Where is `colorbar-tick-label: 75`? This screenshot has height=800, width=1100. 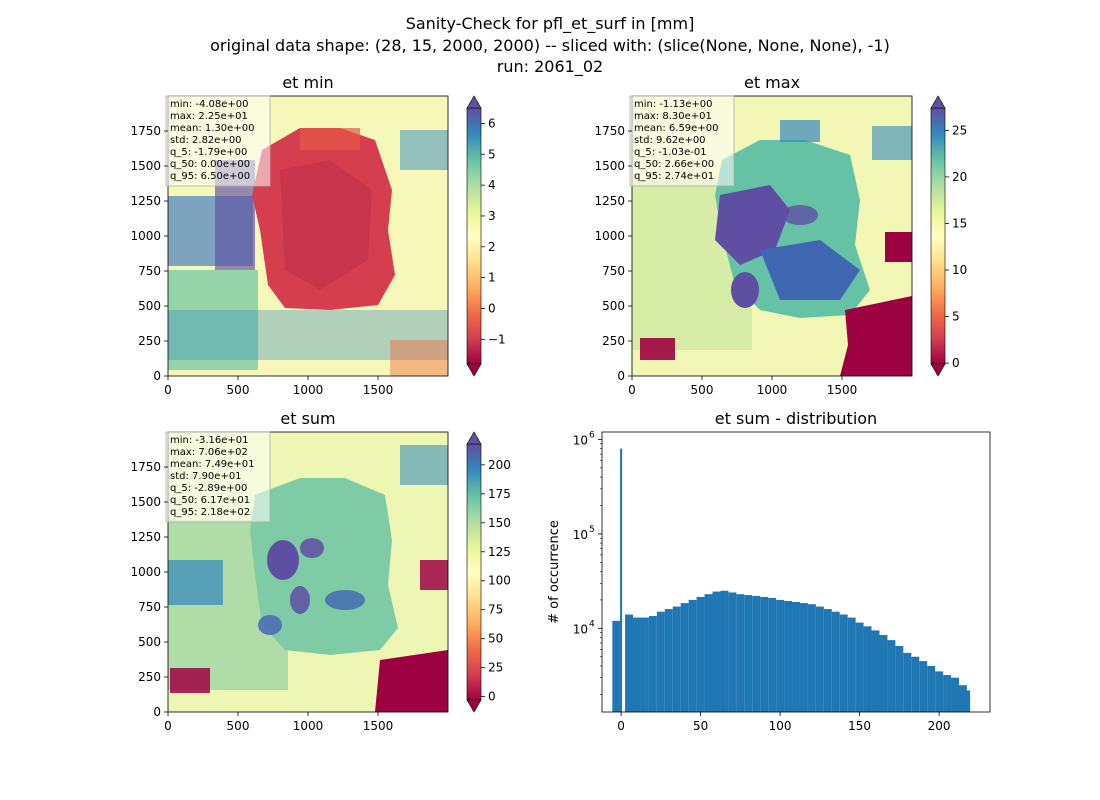 colorbar-tick-label: 75 is located at coordinates (495, 610).